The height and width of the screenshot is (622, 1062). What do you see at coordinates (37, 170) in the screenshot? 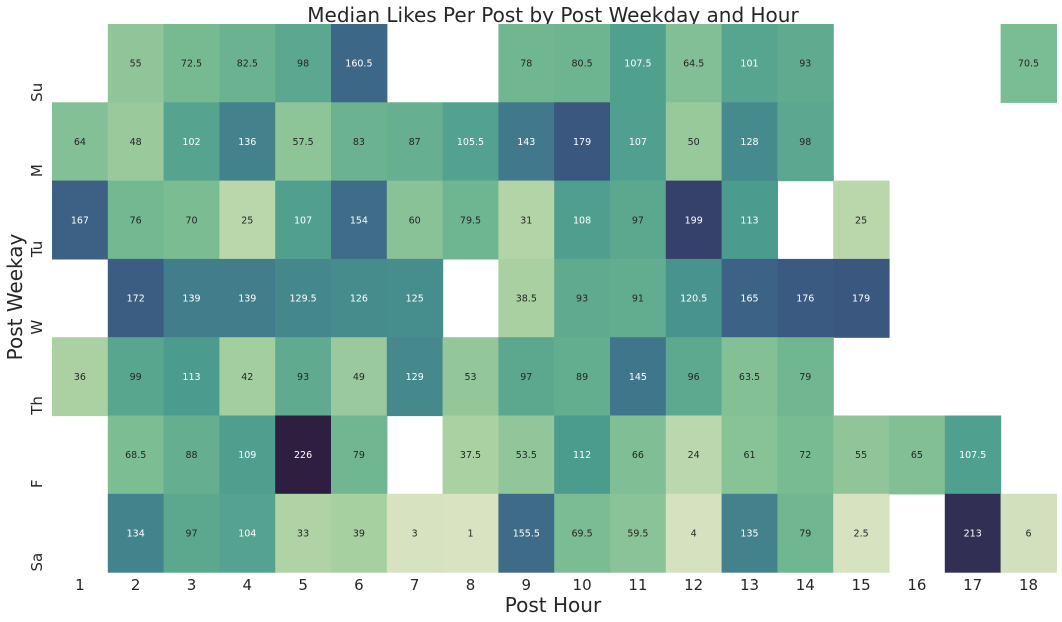
I see `y-tick-label: M` at bounding box center [37, 170].